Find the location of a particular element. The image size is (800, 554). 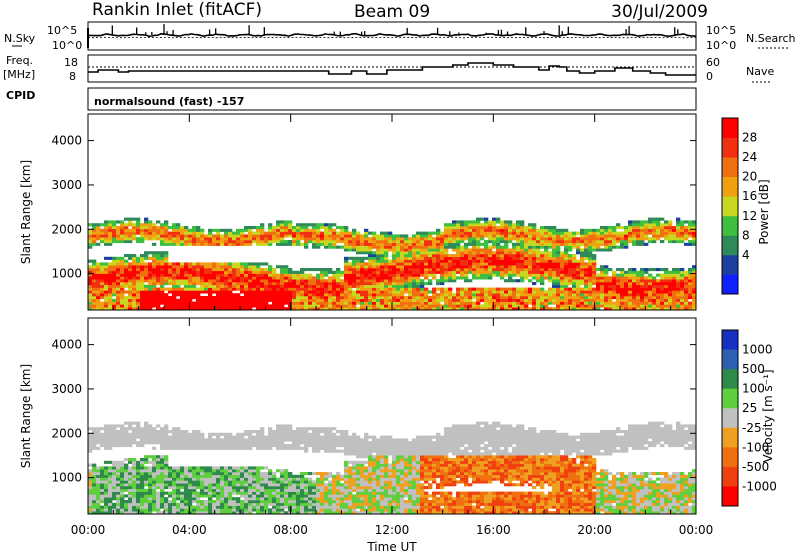

colorbar-segment is located at coordinates (730, 264).